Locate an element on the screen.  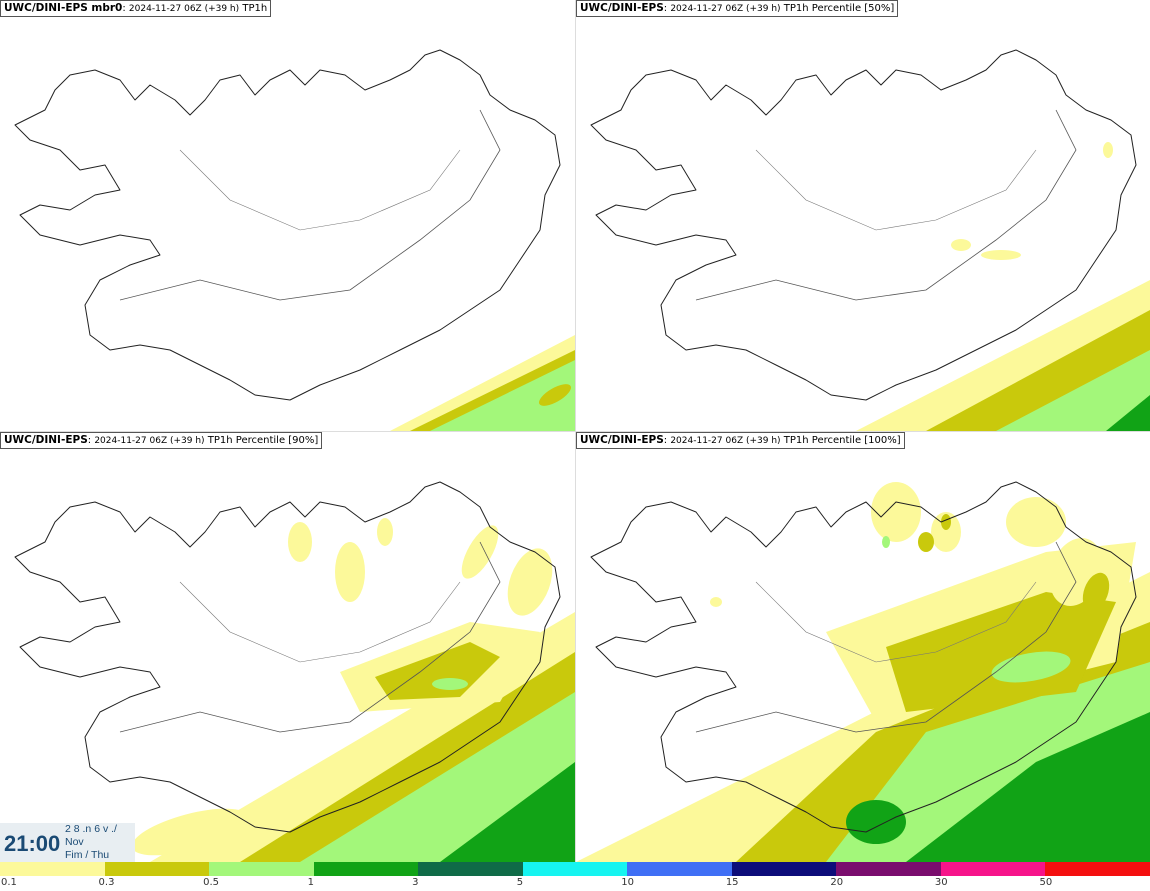
colorbar-label: 1 is located at coordinates (310, 882).